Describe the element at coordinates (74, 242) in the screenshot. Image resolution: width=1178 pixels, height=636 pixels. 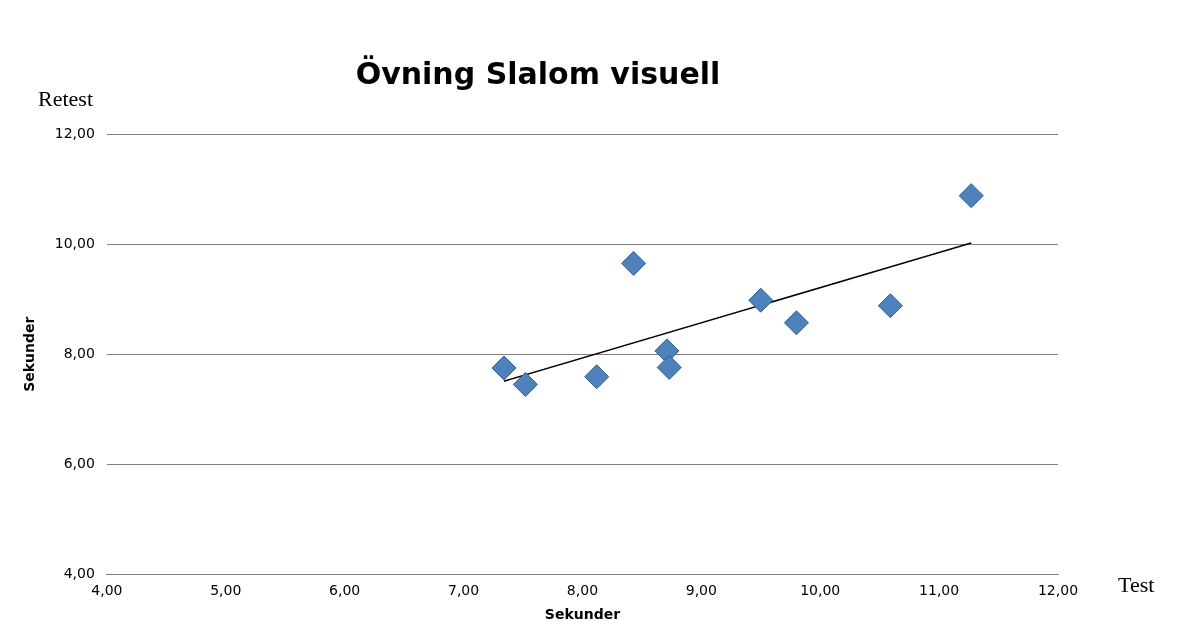
I see `y-tick-label: 10,00` at that location.